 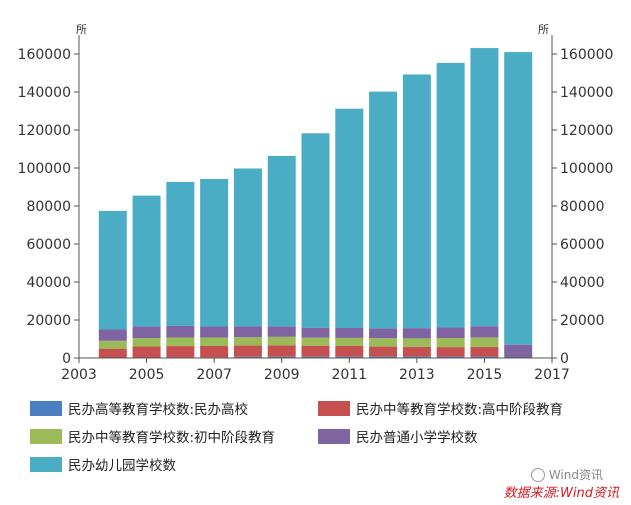 I want to click on legend-label: 民办幼儿园学校数, so click(x=122, y=466).